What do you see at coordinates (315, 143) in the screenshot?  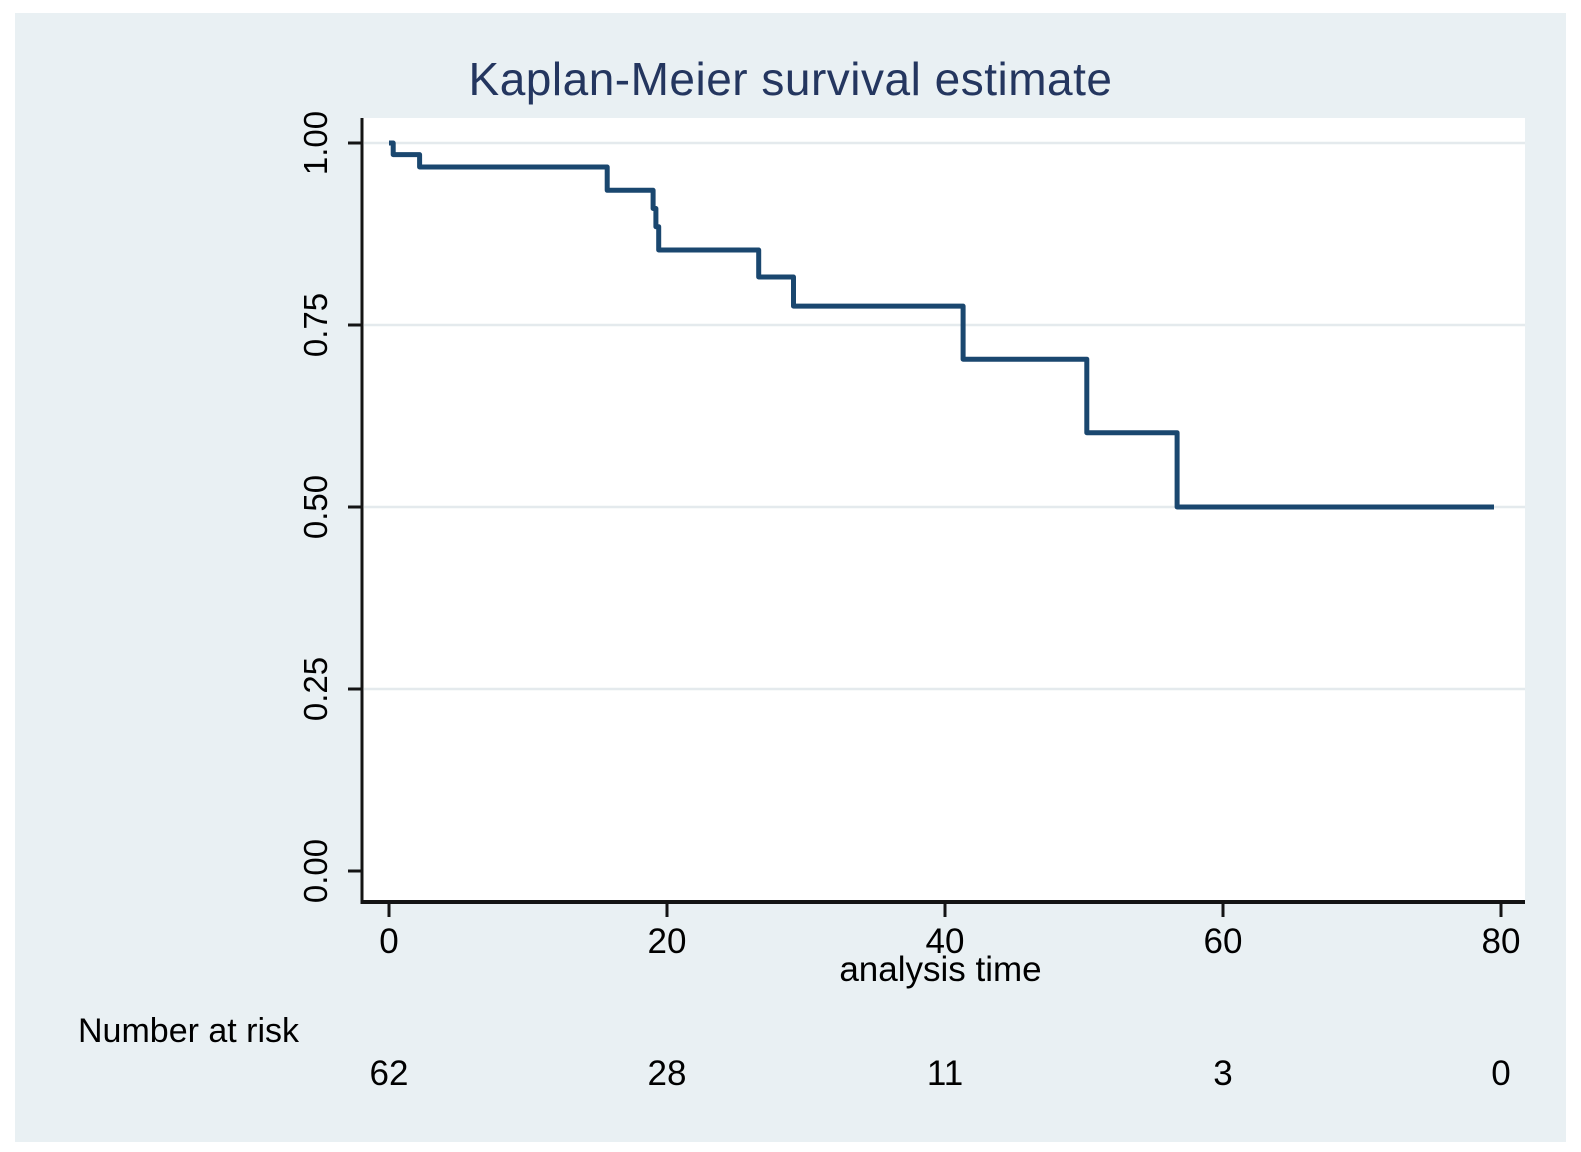 I see `y-tick-label-1.00: 1.00` at bounding box center [315, 143].